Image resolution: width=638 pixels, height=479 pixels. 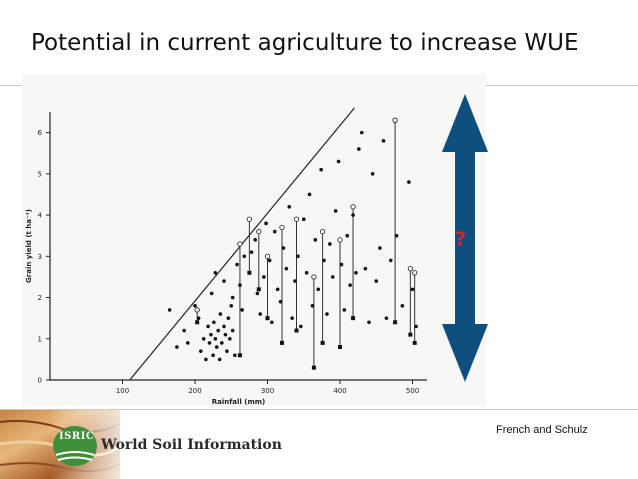 I want to click on x-axis-label: Rainfall (mm), so click(x=239, y=402).